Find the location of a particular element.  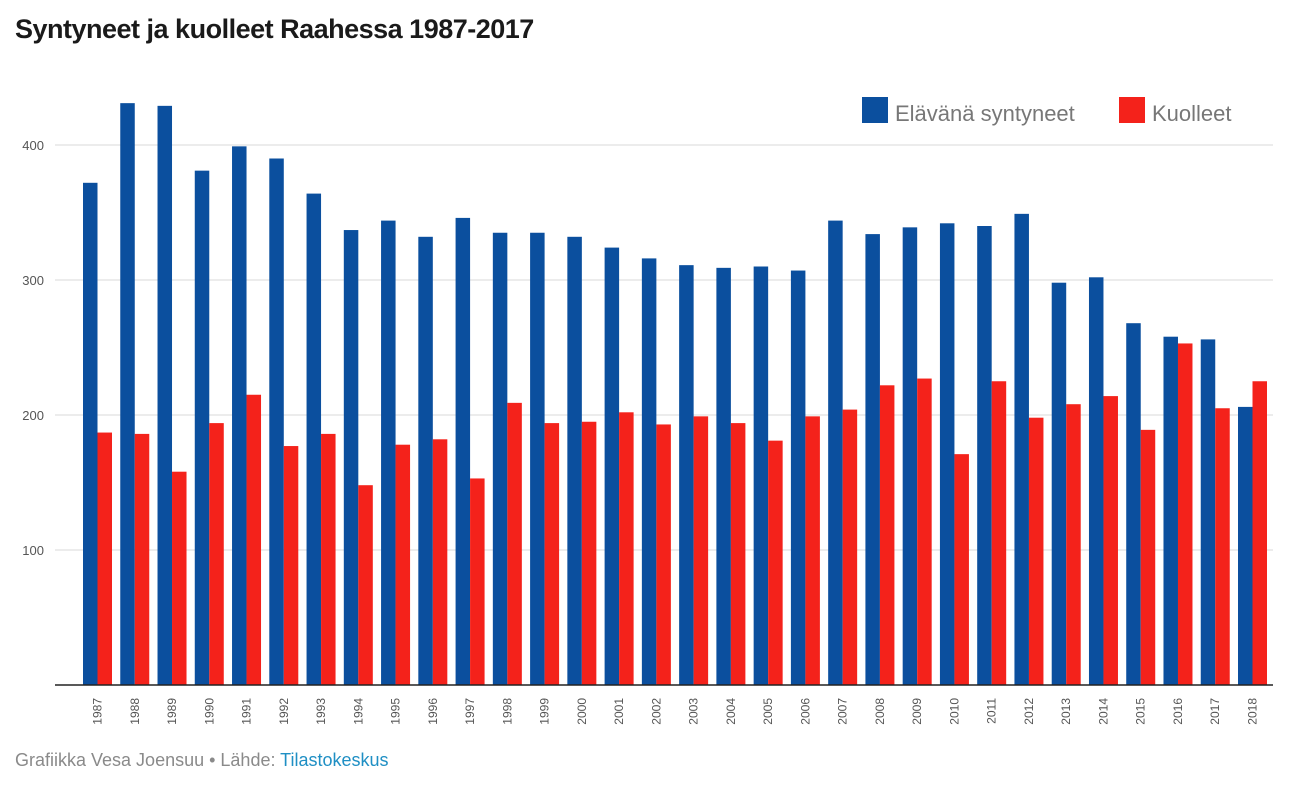

bar-born-2007 is located at coordinates (835, 452).